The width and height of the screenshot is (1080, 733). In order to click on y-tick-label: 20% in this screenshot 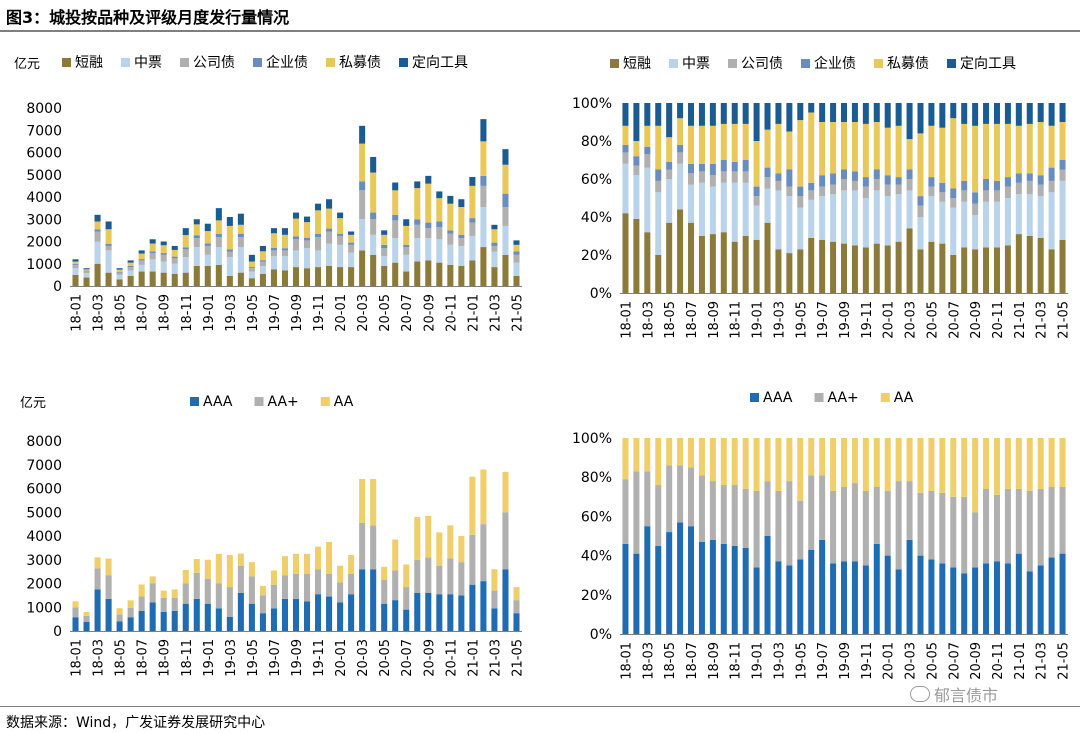, I will do `click(596, 596)`.